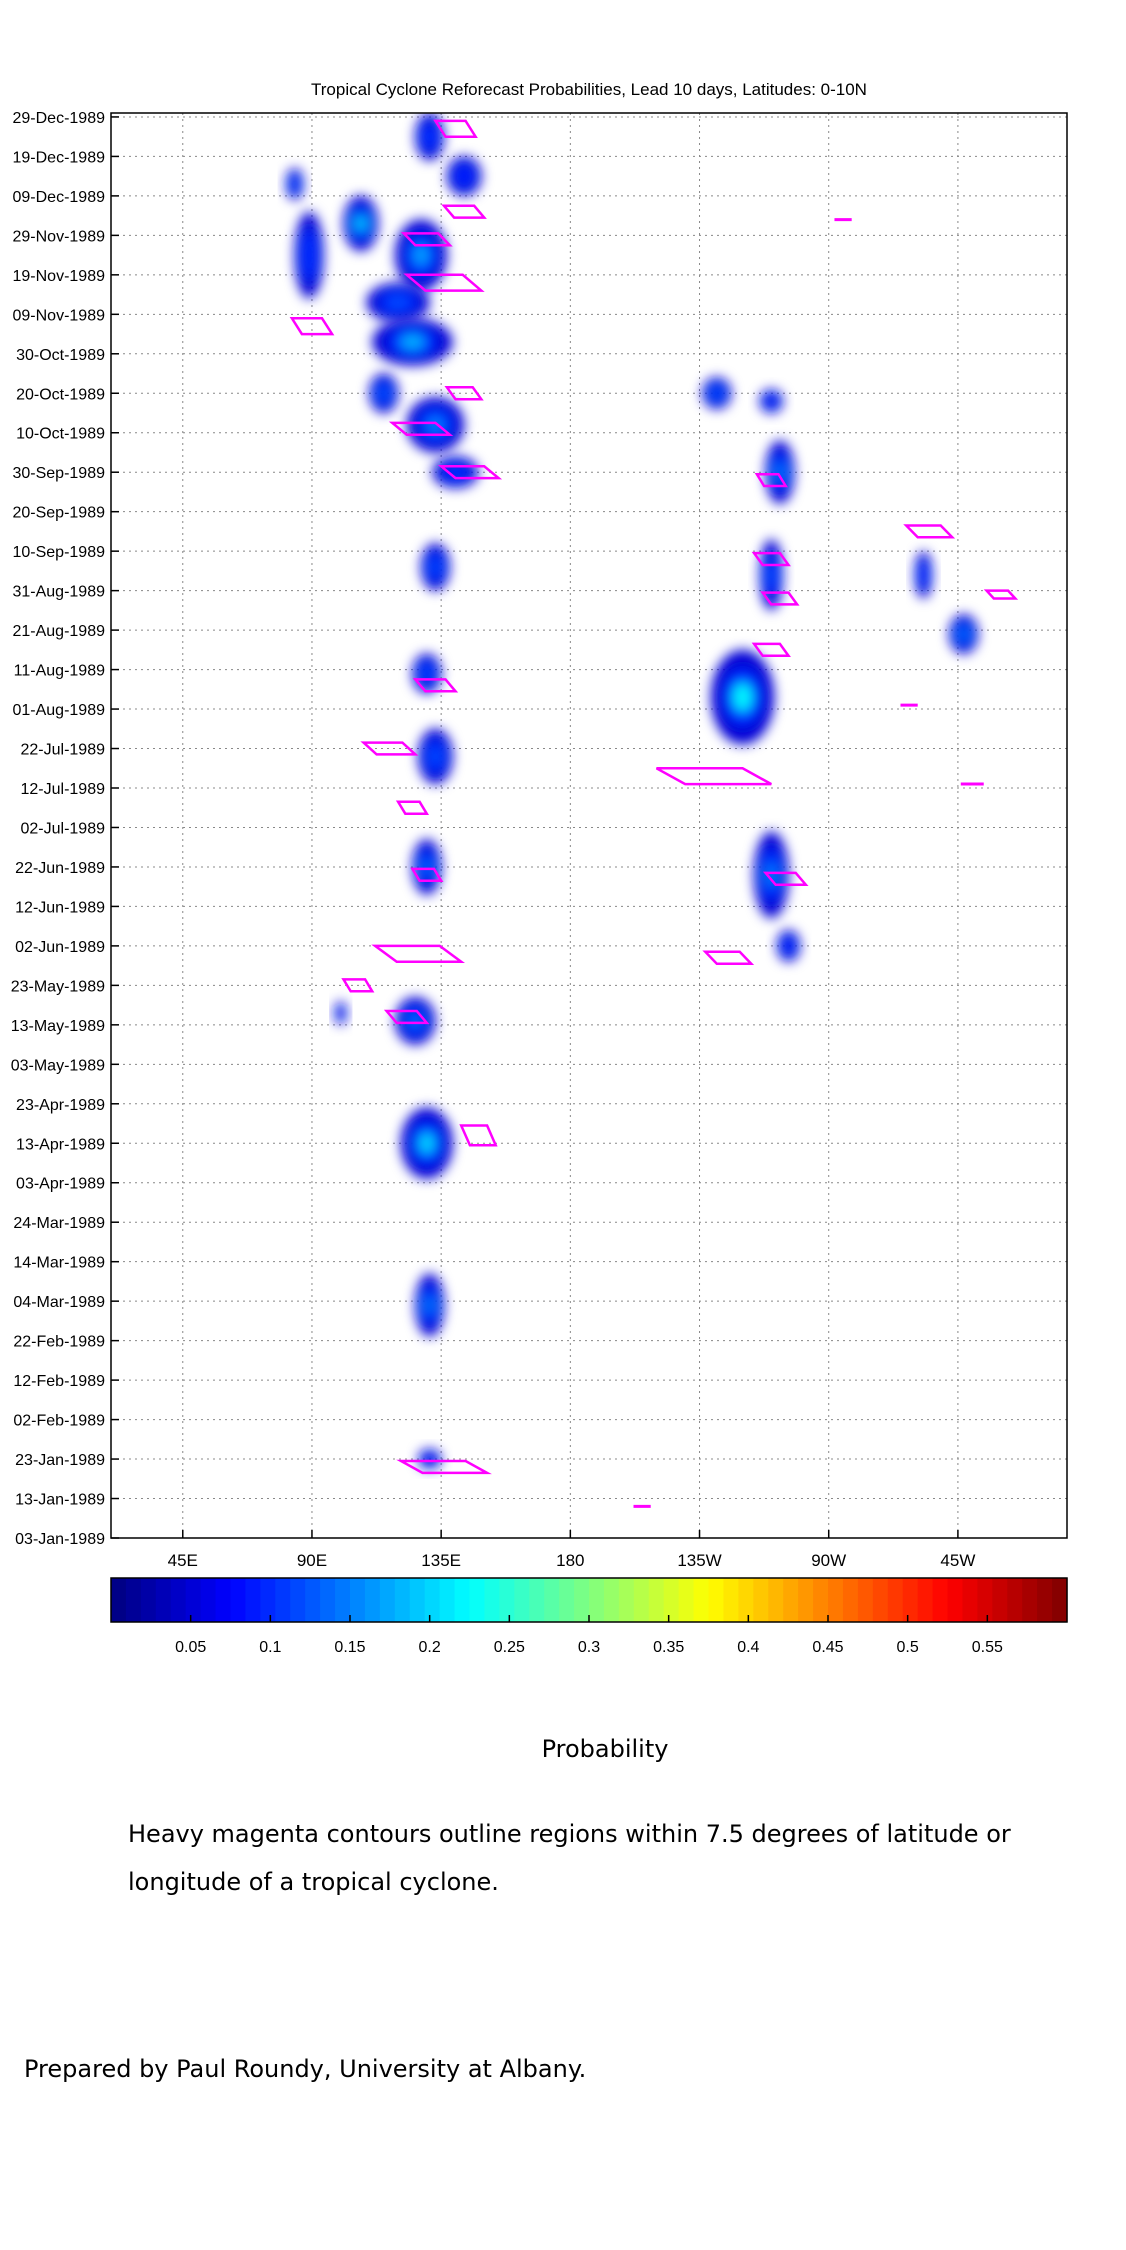  What do you see at coordinates (63, 750) in the screenshot?
I see `y-tick-label: 22-Jul-1989` at bounding box center [63, 750].